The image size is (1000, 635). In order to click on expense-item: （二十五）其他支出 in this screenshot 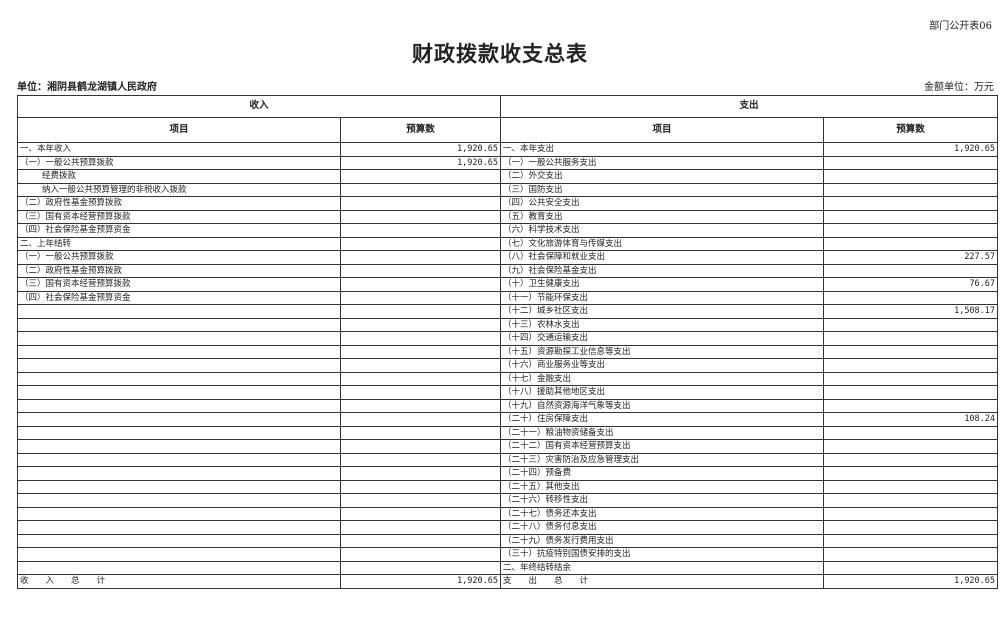, I will do `click(662, 486)`.